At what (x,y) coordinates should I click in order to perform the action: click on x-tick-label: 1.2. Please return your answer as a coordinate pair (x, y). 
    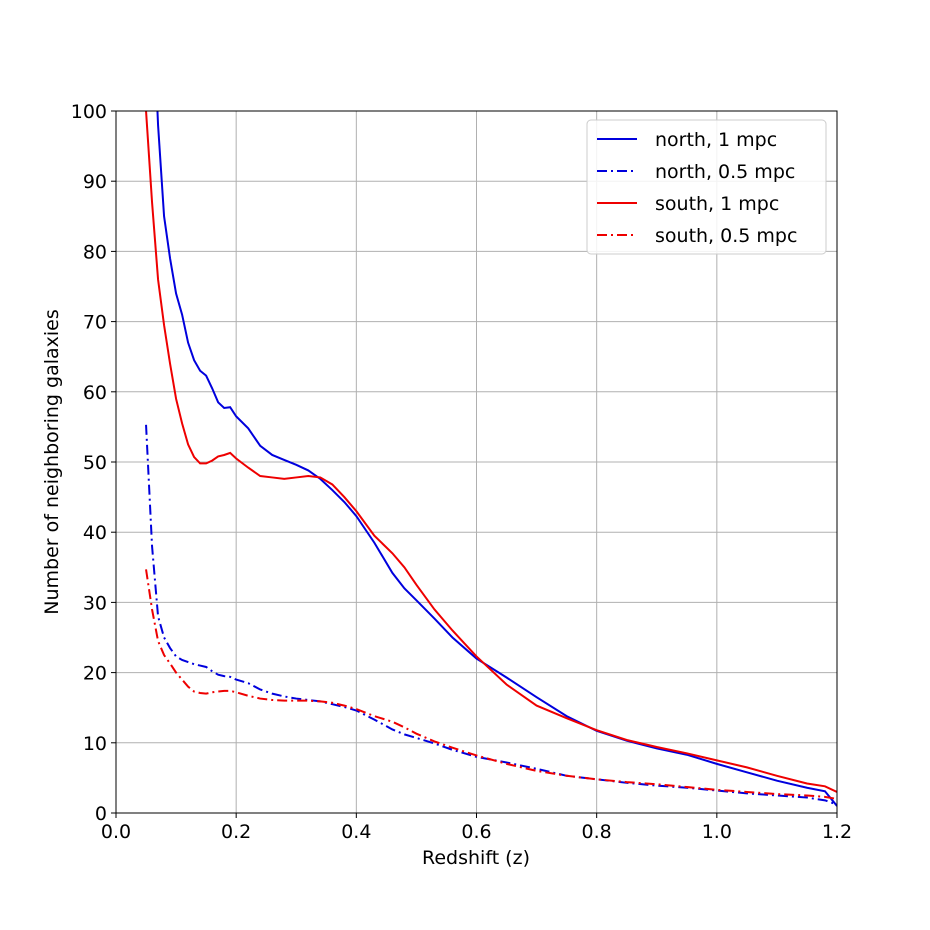
    Looking at the image, I should click on (837, 832).